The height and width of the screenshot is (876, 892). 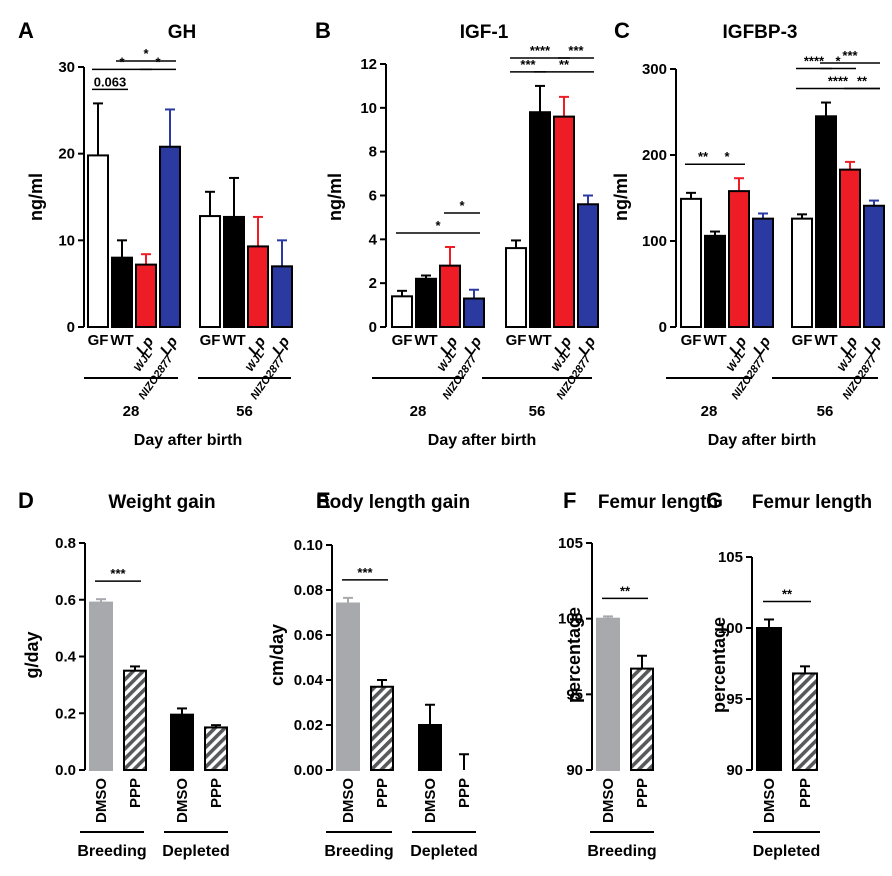 I want to click on y-tick-label: 8, so click(x=373, y=152).